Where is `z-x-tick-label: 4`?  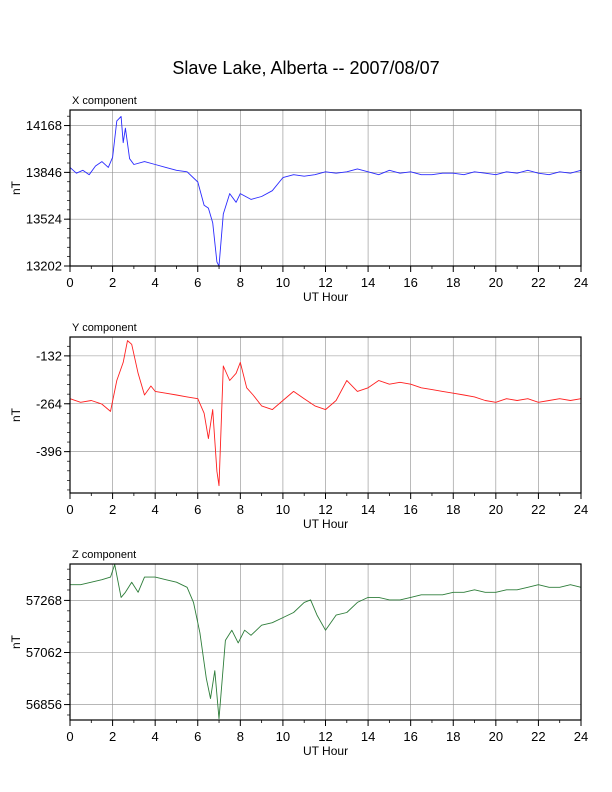
z-x-tick-label: 4 is located at coordinates (155, 736).